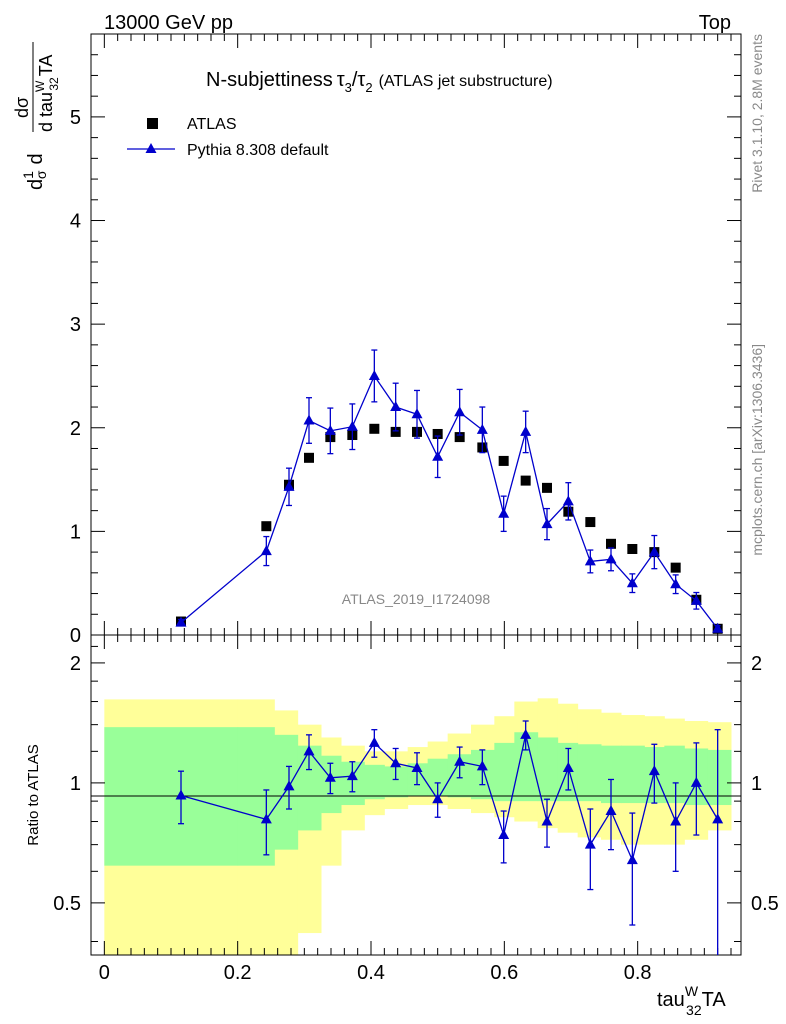 This screenshot has width=786, height=1024. I want to click on y-label-denominator: d tauW32TA, so click(47, 93).